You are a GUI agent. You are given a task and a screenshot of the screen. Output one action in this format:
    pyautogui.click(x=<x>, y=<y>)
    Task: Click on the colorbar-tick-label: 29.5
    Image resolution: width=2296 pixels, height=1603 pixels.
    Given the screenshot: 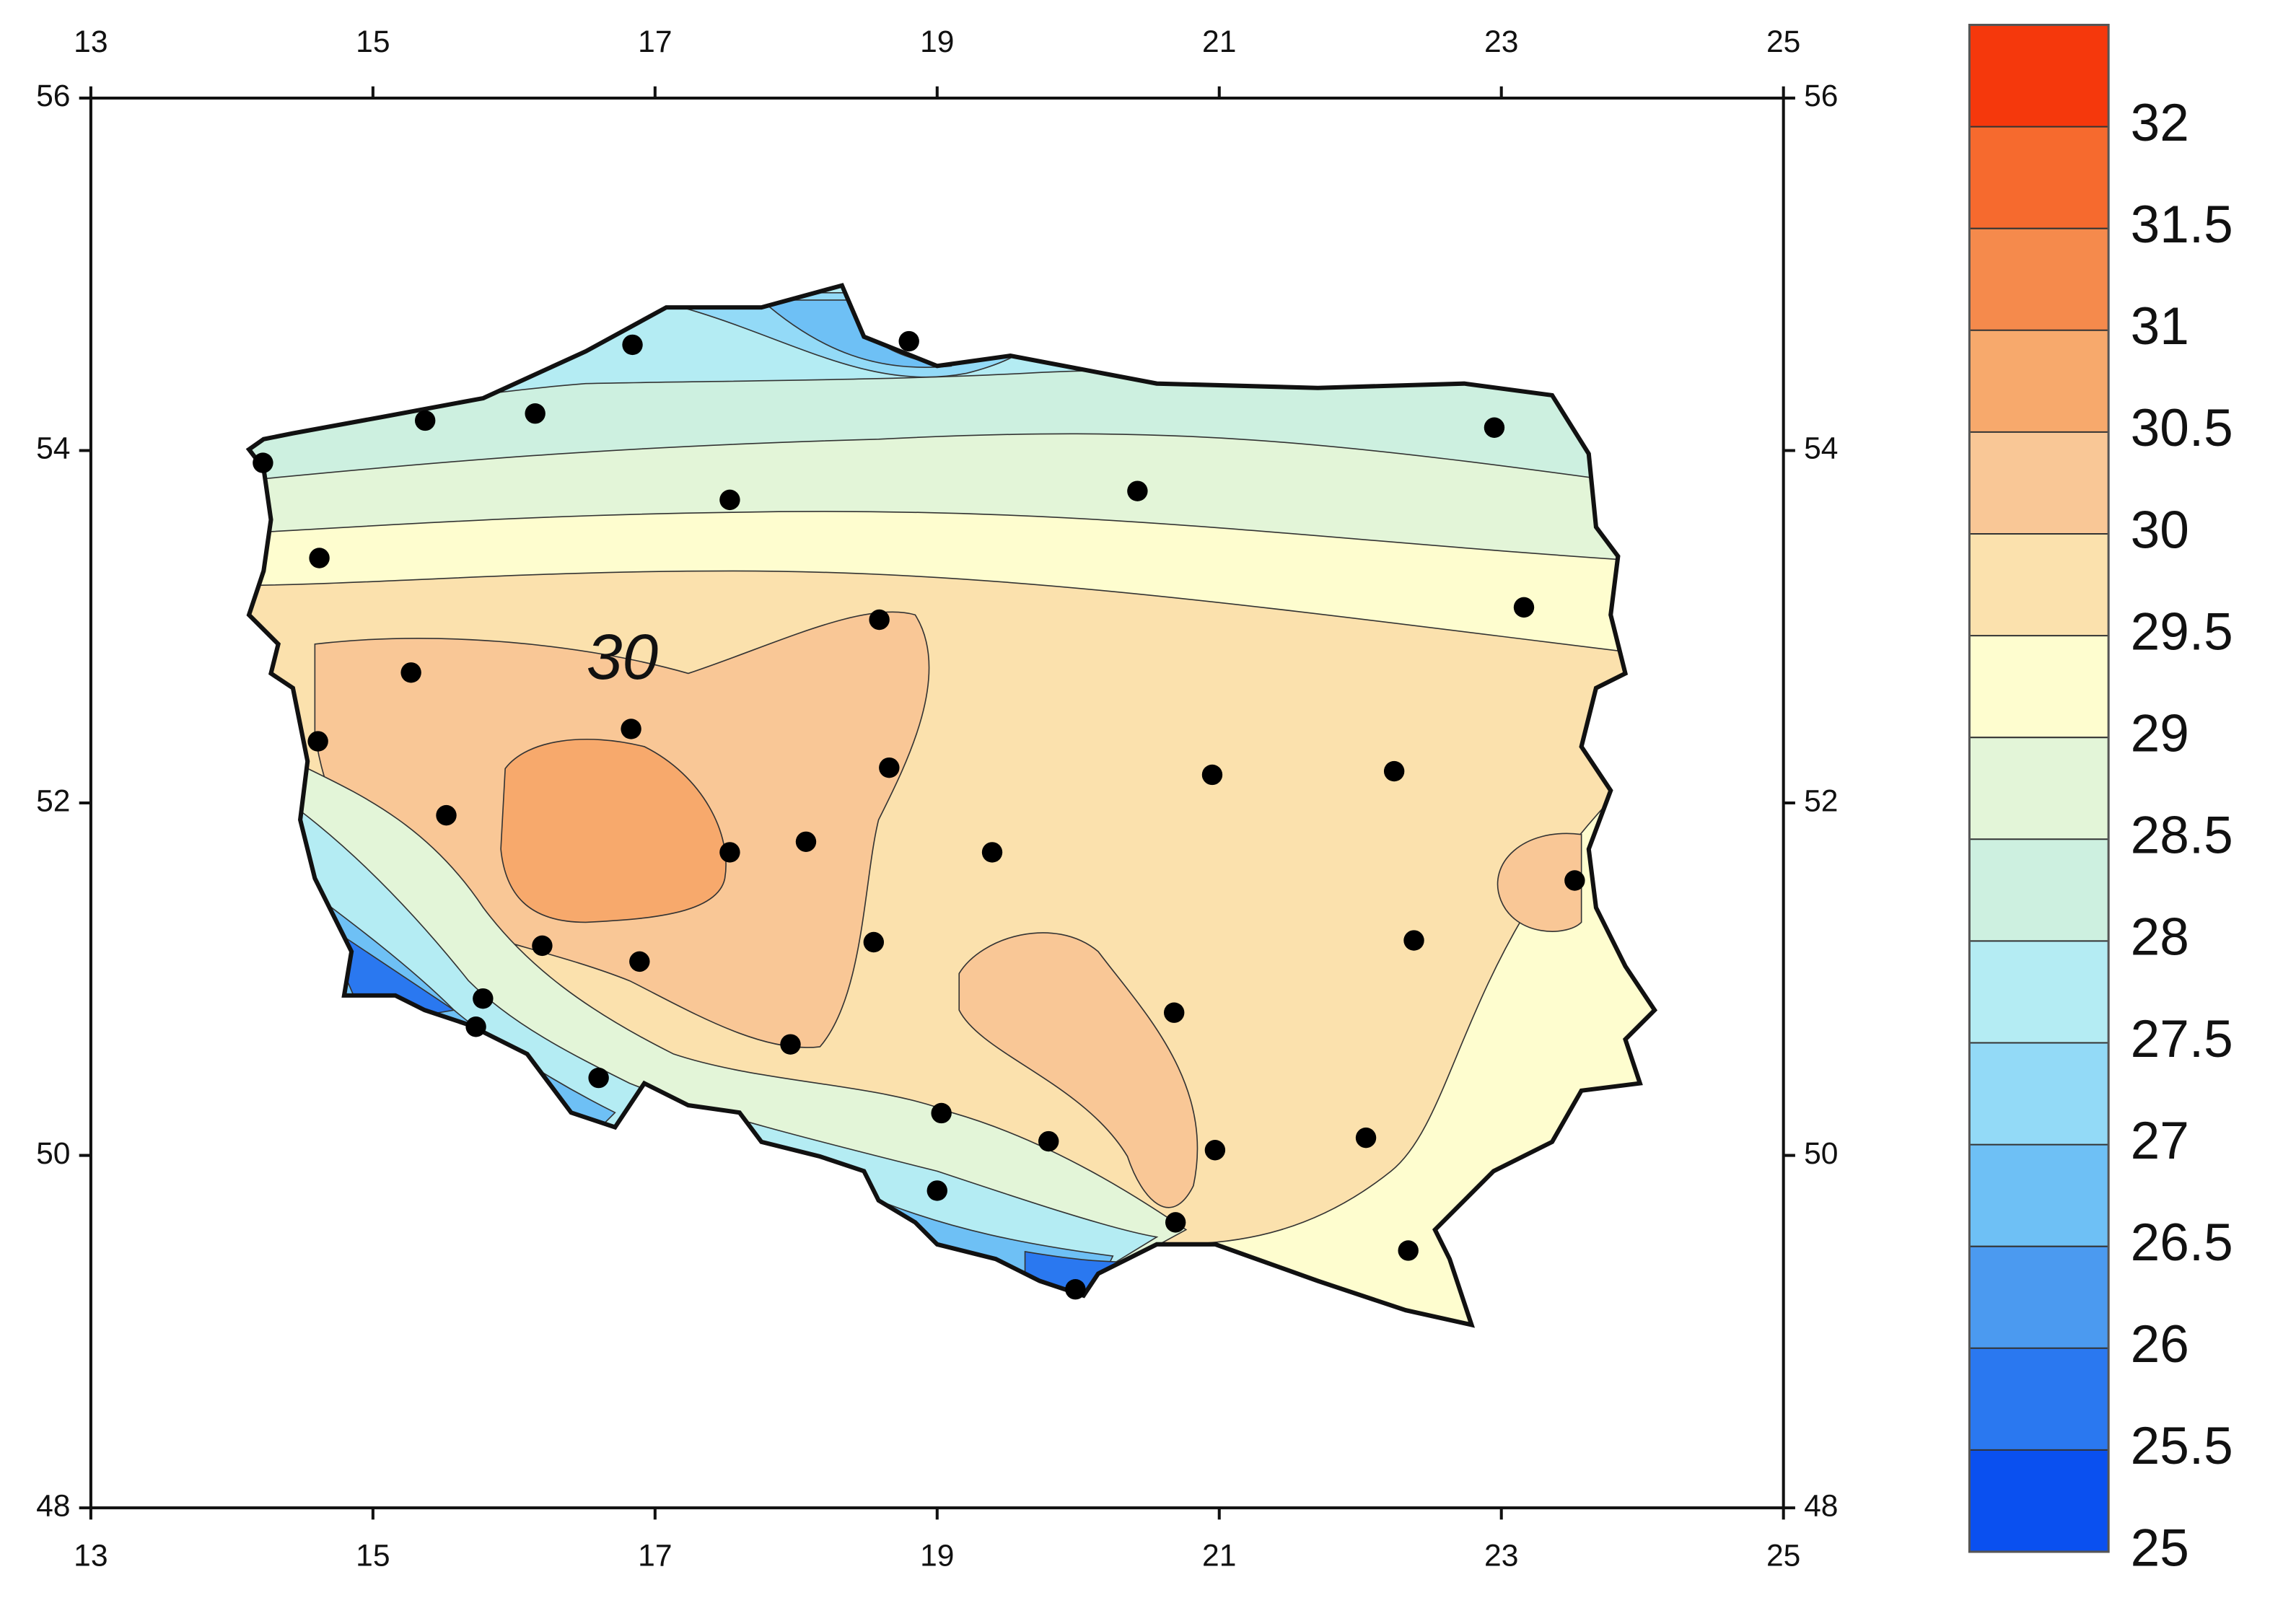 What is the action you would take?
    pyautogui.click(x=2182, y=631)
    